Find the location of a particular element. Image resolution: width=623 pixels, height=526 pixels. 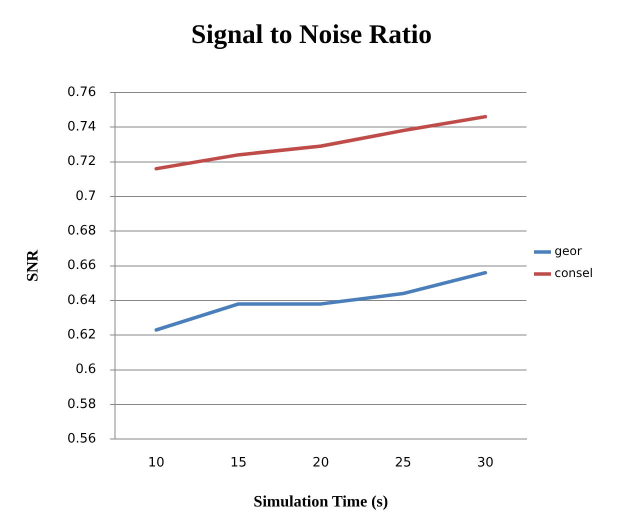

x-tick-label: 10 is located at coordinates (156, 462).